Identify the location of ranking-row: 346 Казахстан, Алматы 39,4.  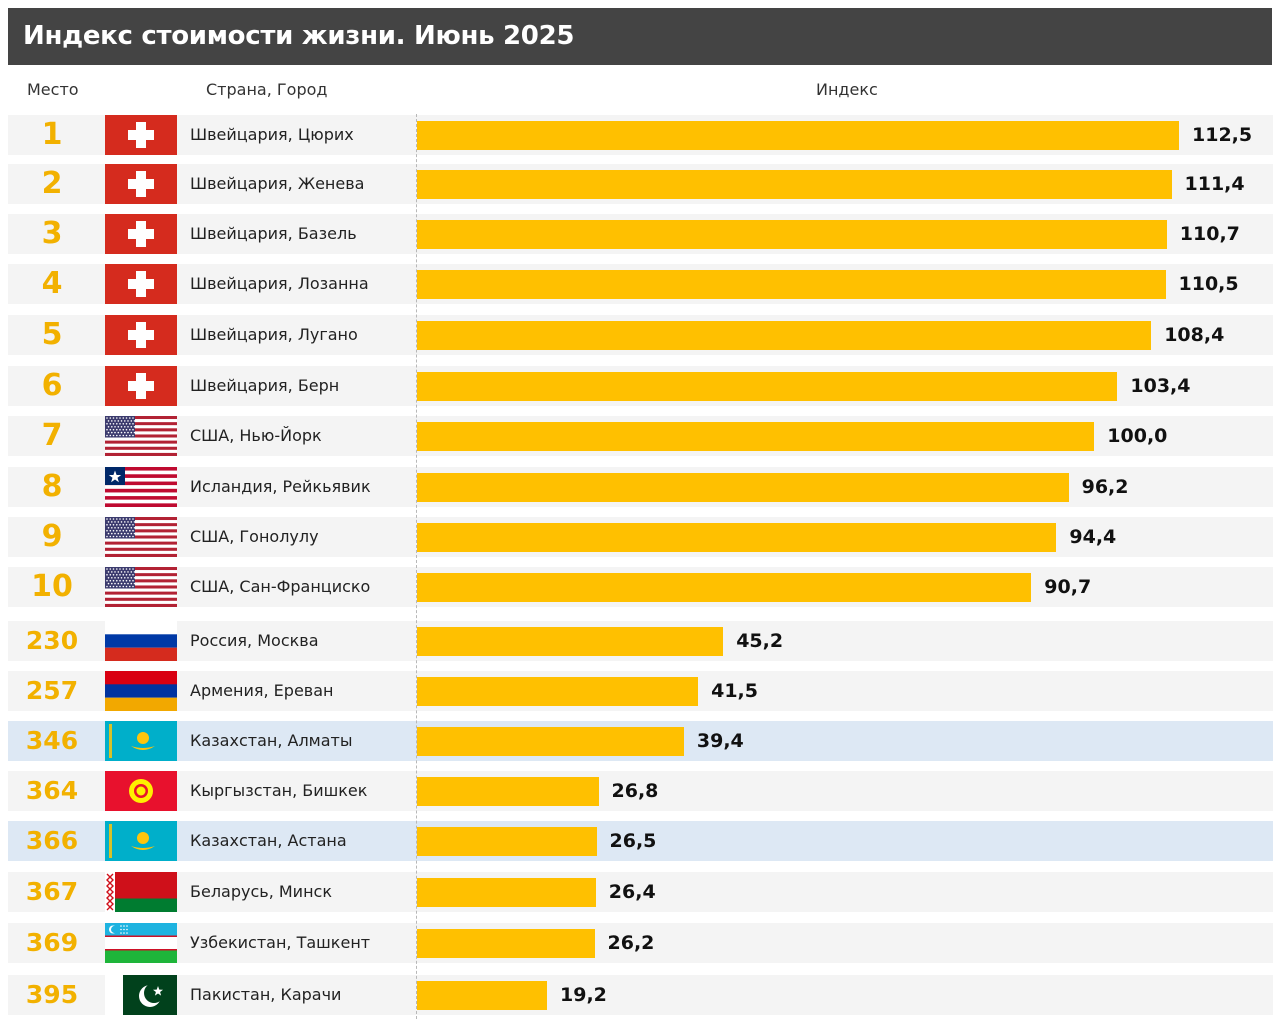
(640, 741).